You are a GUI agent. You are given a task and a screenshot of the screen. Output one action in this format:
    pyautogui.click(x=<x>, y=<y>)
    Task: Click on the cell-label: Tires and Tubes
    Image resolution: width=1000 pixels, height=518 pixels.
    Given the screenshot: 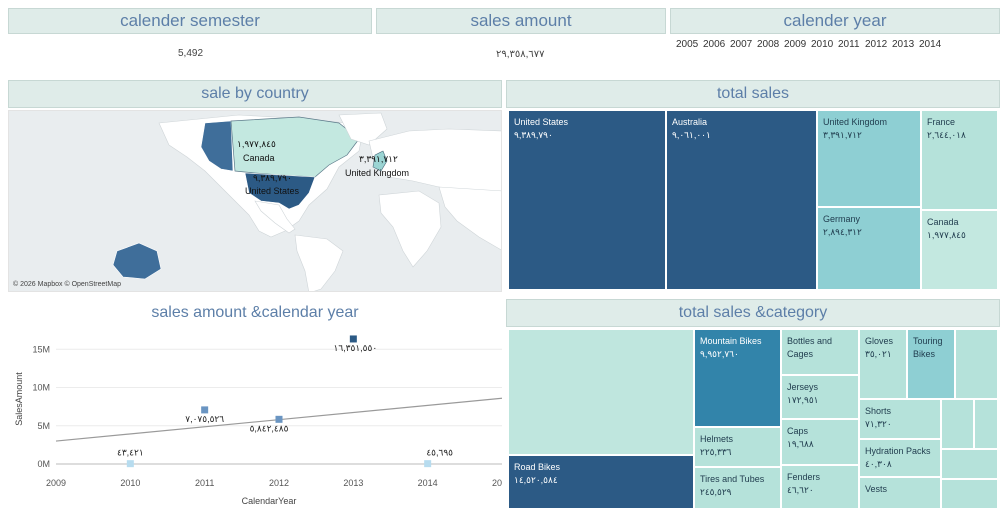 What is the action you would take?
    pyautogui.click(x=732, y=479)
    